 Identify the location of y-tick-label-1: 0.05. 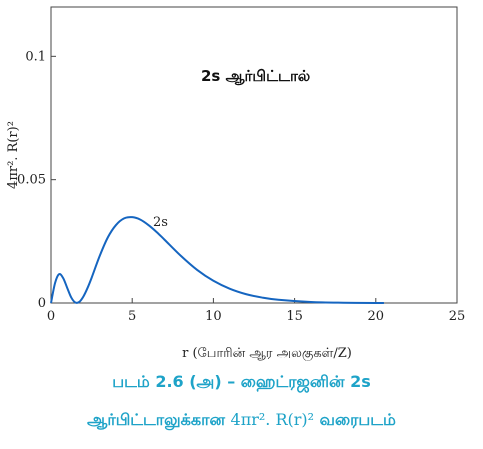
(31, 180).